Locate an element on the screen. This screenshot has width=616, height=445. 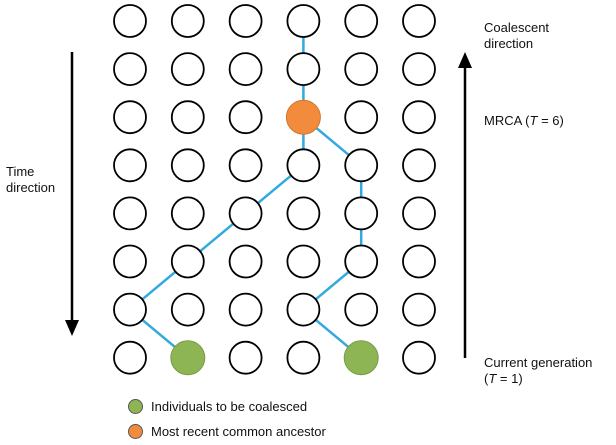
time-direction-arrow is located at coordinates (72, 194).